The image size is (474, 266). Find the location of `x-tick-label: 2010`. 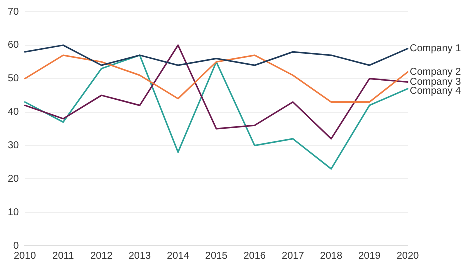

x-tick-label: 2010 is located at coordinates (25, 256).